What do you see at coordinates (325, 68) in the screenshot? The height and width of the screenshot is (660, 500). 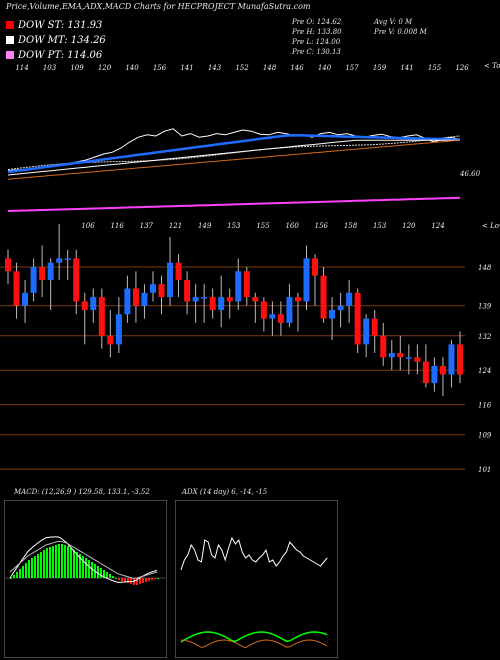 I see `top-value-label: 140` at bounding box center [325, 68].